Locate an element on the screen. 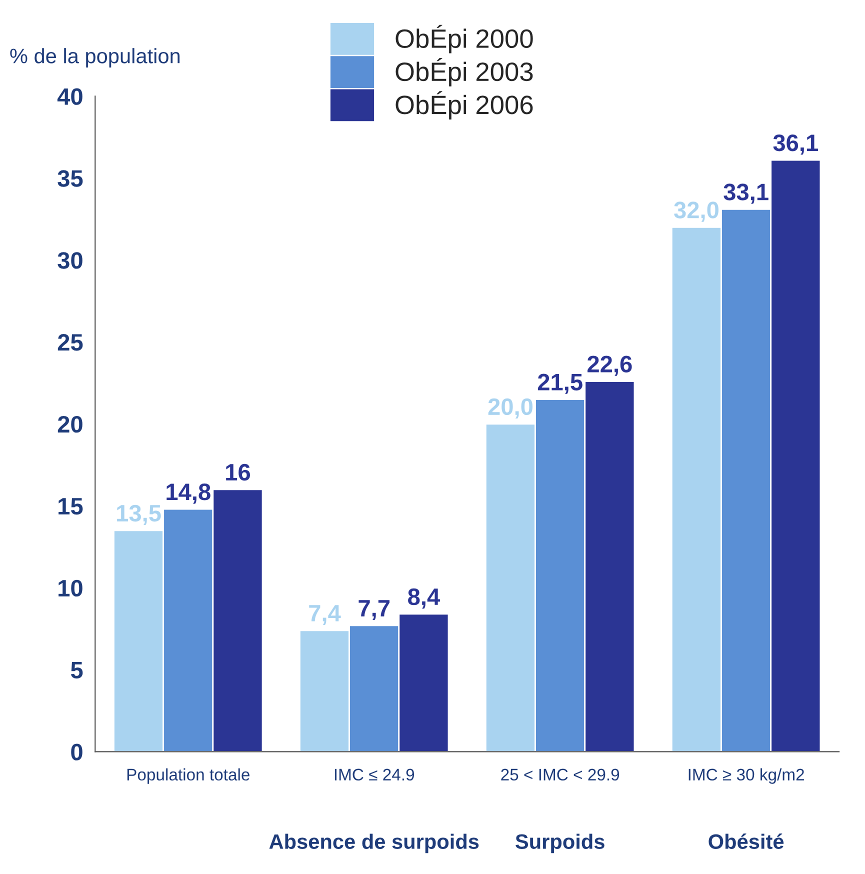 The height and width of the screenshot is (874, 865). text: Absence de surpoids is located at coordinates (374, 844).